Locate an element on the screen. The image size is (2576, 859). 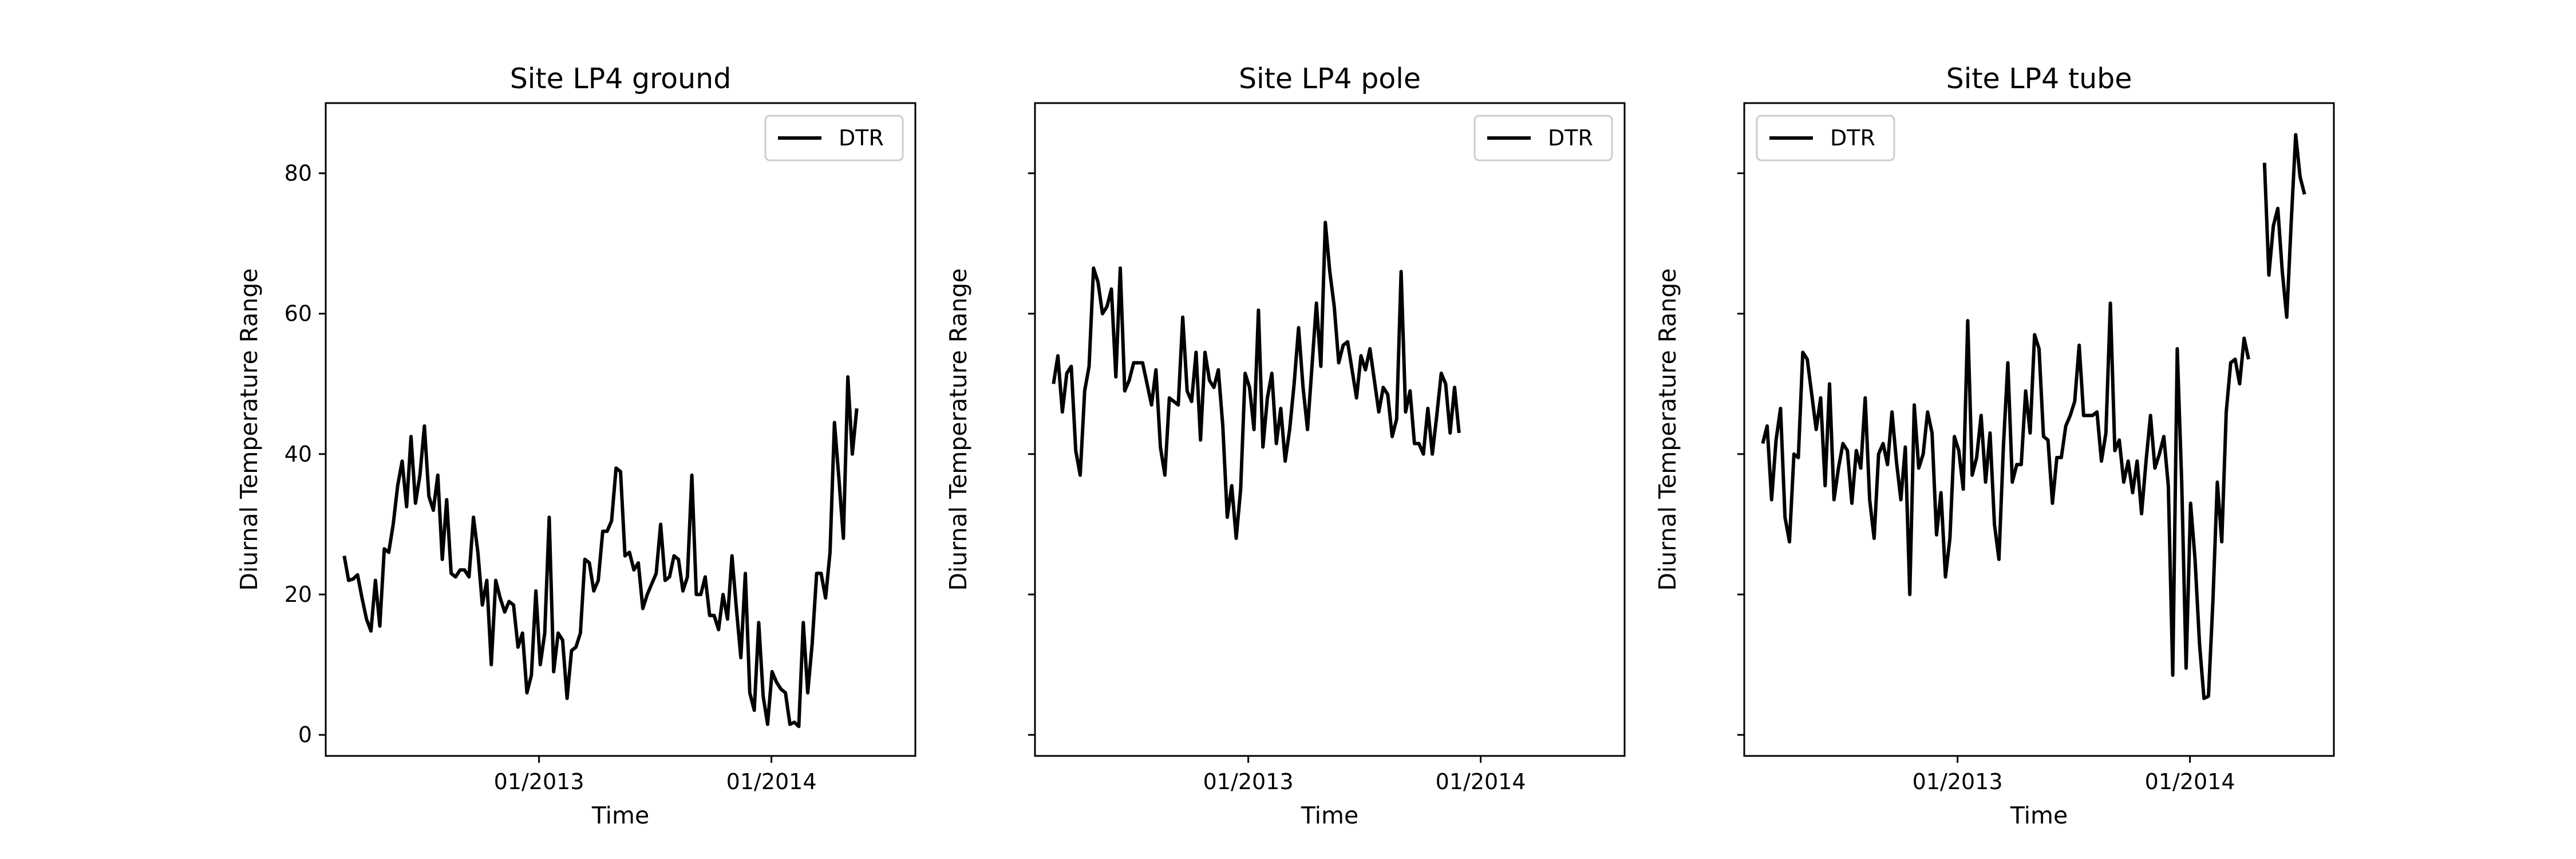
chart-title: Site LP4 pole is located at coordinates (1330, 78).